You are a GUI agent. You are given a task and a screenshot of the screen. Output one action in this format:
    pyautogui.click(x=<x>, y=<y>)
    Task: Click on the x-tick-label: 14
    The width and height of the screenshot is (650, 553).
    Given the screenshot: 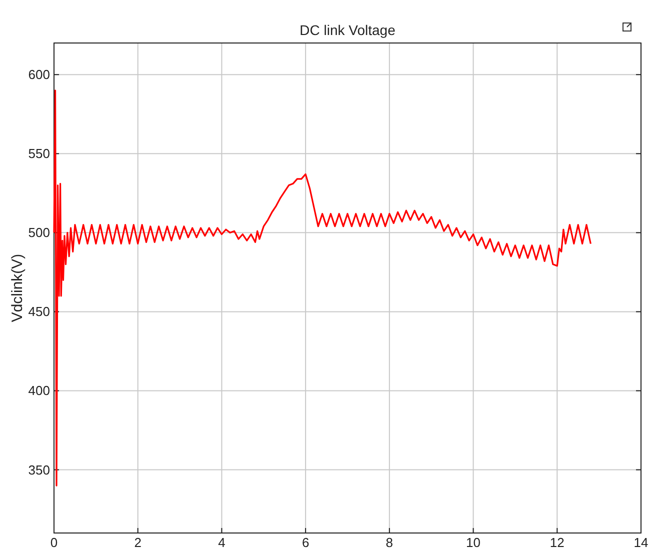 What is the action you would take?
    pyautogui.click(x=641, y=542)
    